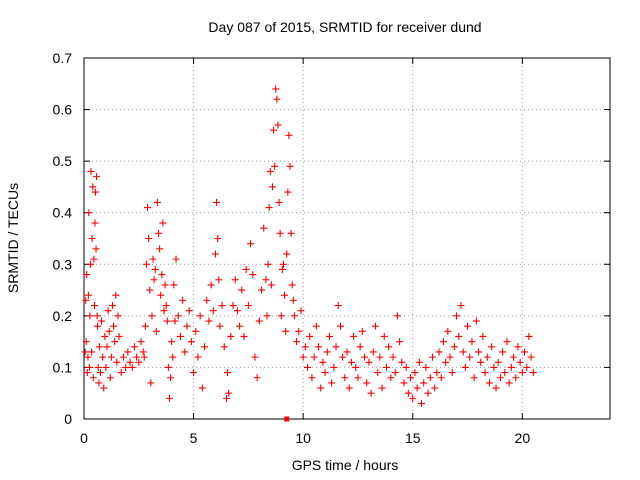 The image size is (640, 480). Describe the element at coordinates (68, 419) in the screenshot. I see `y-tick-label: 0` at that location.